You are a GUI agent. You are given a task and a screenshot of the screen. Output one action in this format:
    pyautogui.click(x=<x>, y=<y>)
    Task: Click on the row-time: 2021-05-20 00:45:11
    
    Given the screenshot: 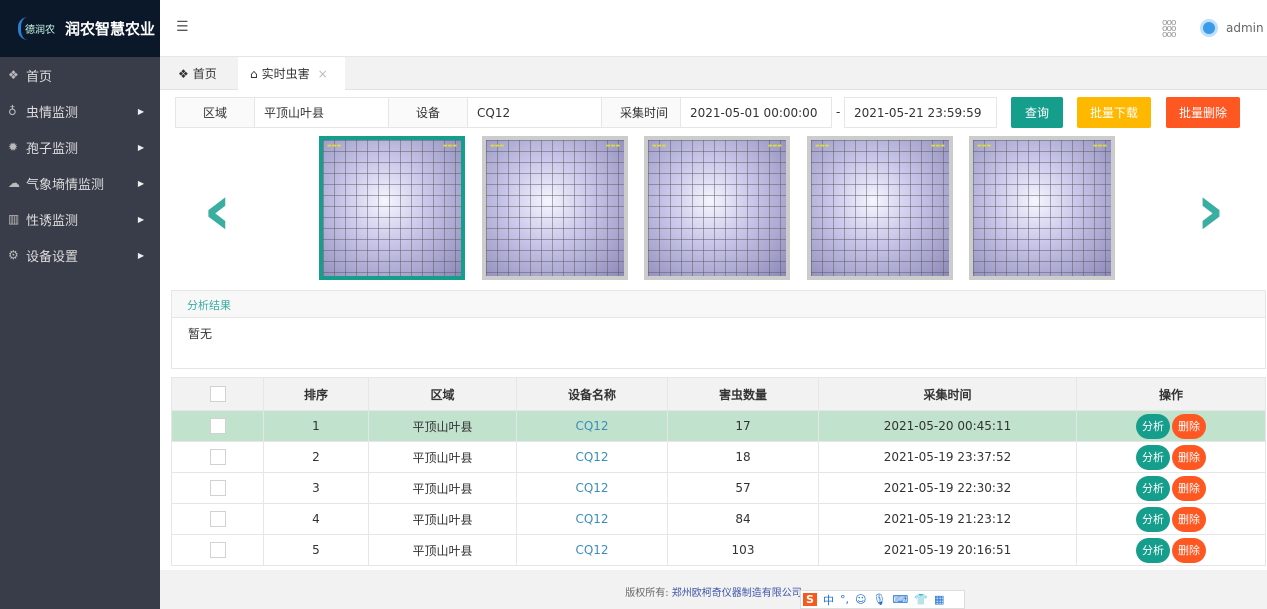 What is the action you would take?
    pyautogui.click(x=947, y=426)
    